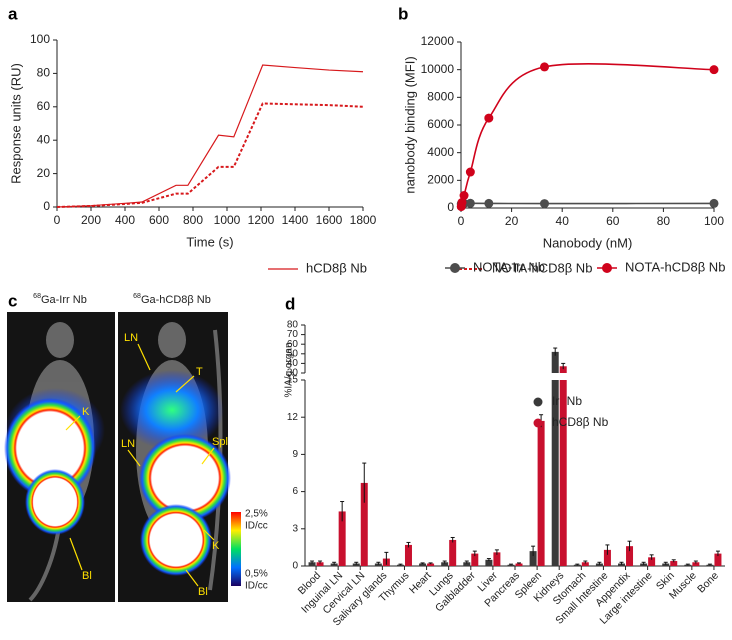  What do you see at coordinates (256, 574) in the screenshot?
I see `colorbar-label: 0,5%` at bounding box center [256, 574].